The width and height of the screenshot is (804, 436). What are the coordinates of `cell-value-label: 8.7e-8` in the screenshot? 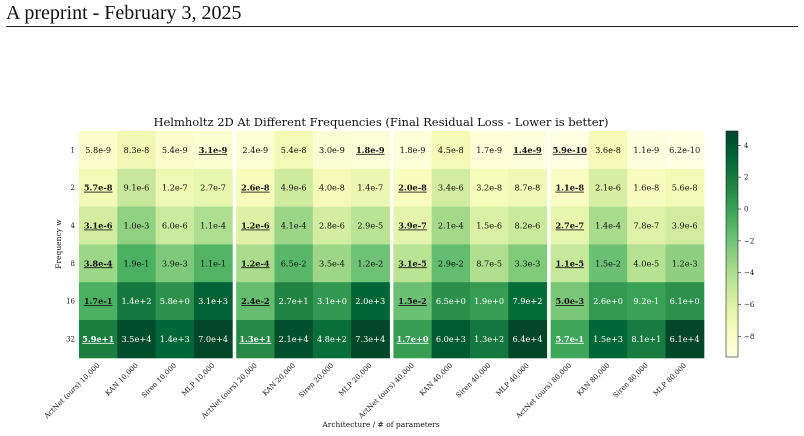 It's located at (528, 188).